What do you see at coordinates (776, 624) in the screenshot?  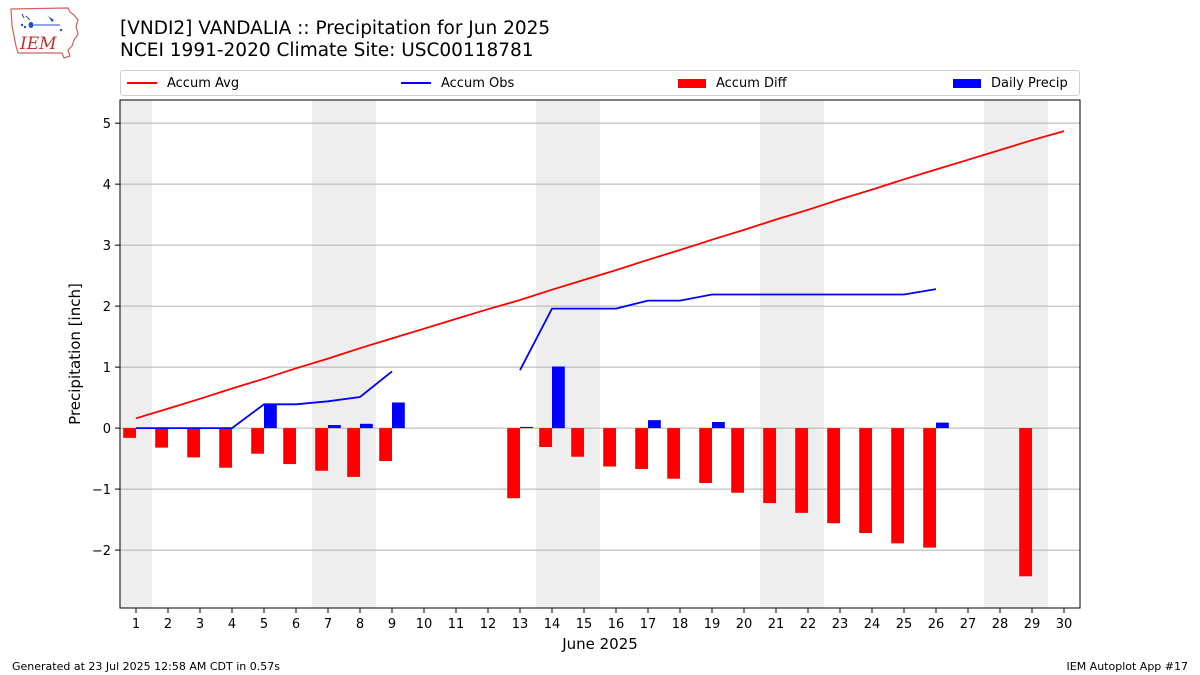 I see `x-tick-label: 21` at bounding box center [776, 624].